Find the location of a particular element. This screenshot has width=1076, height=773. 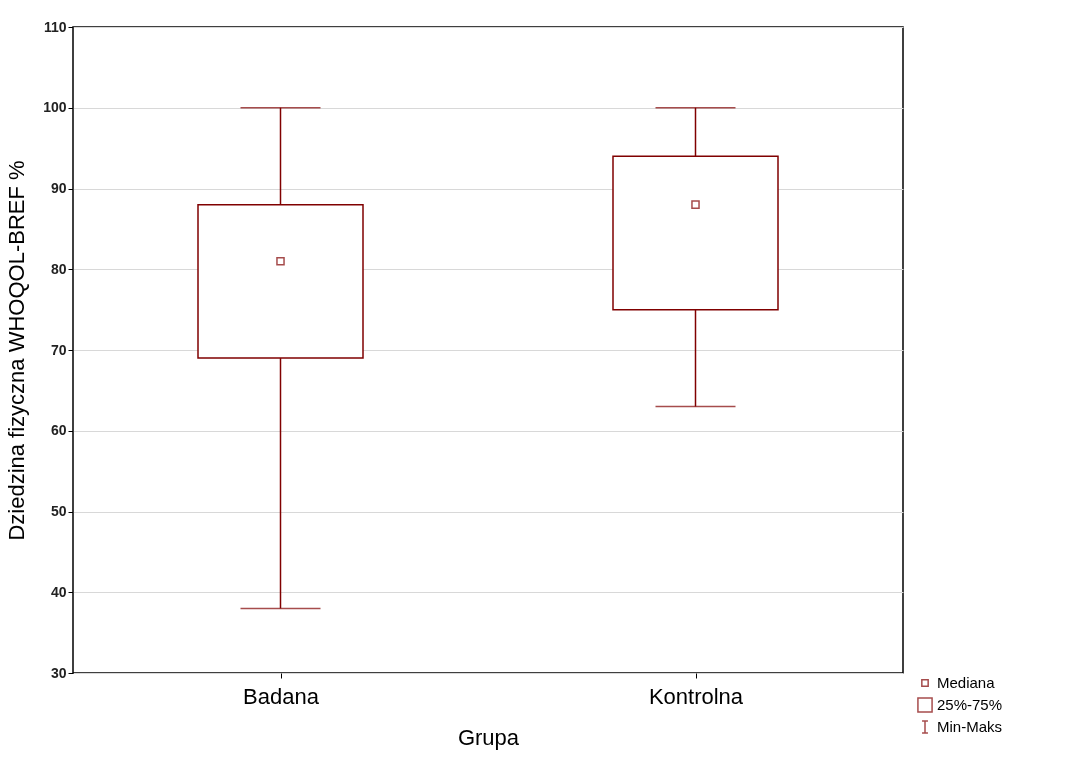

y-tick-label: 90 is located at coordinates (58, 188).